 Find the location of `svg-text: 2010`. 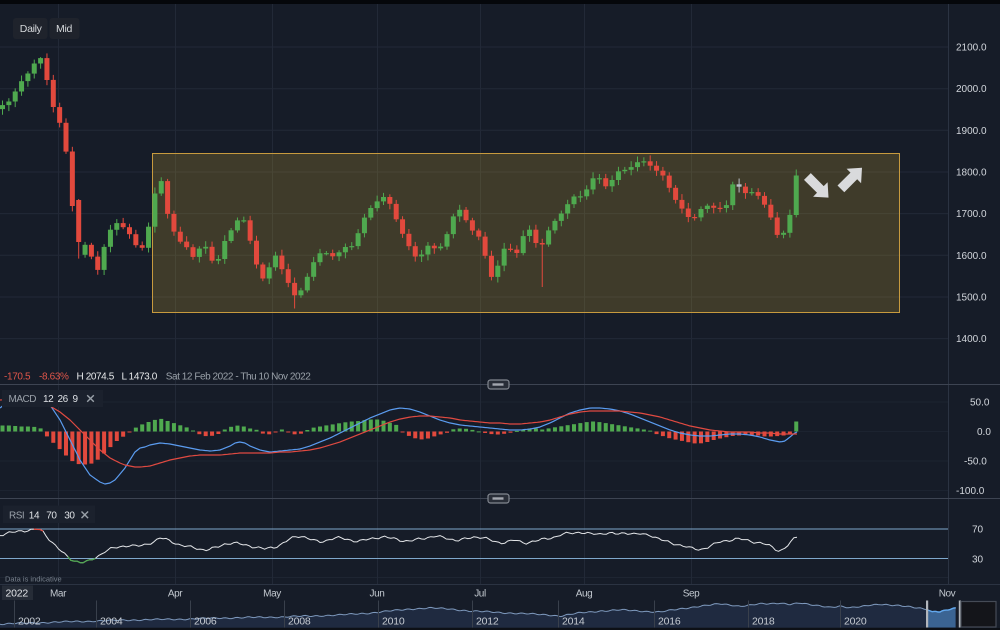

svg-text: 2010 is located at coordinates (393, 622).